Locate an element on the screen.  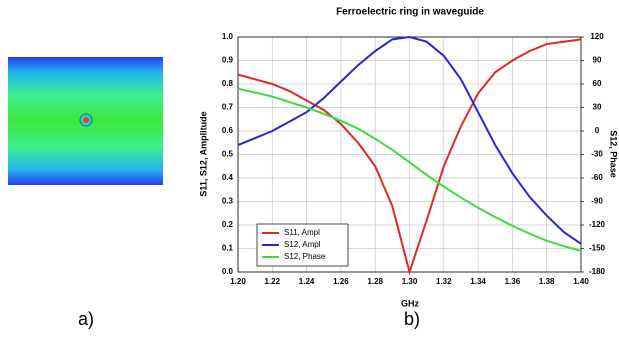
y-tick-label: 0.9 is located at coordinates (228, 60).